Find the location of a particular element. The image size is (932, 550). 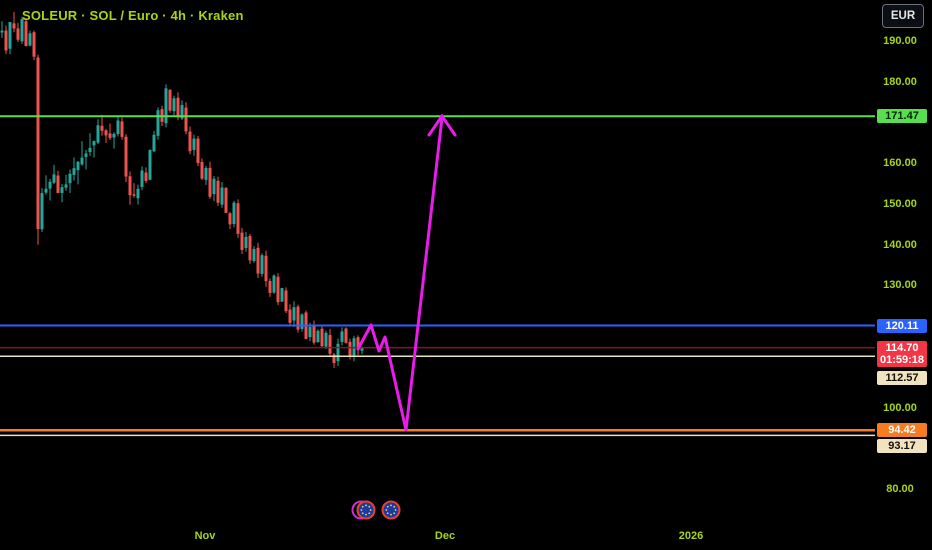

price-badge-level-93: 93.17 is located at coordinates (902, 446).